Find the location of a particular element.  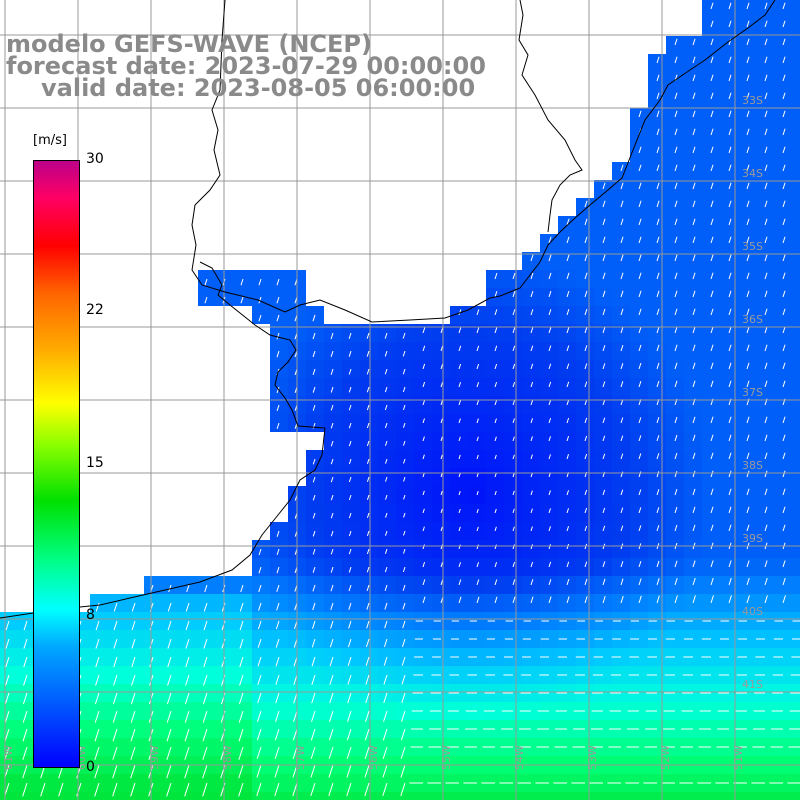

colorbar-tick-30: 30 is located at coordinates (95, 159).